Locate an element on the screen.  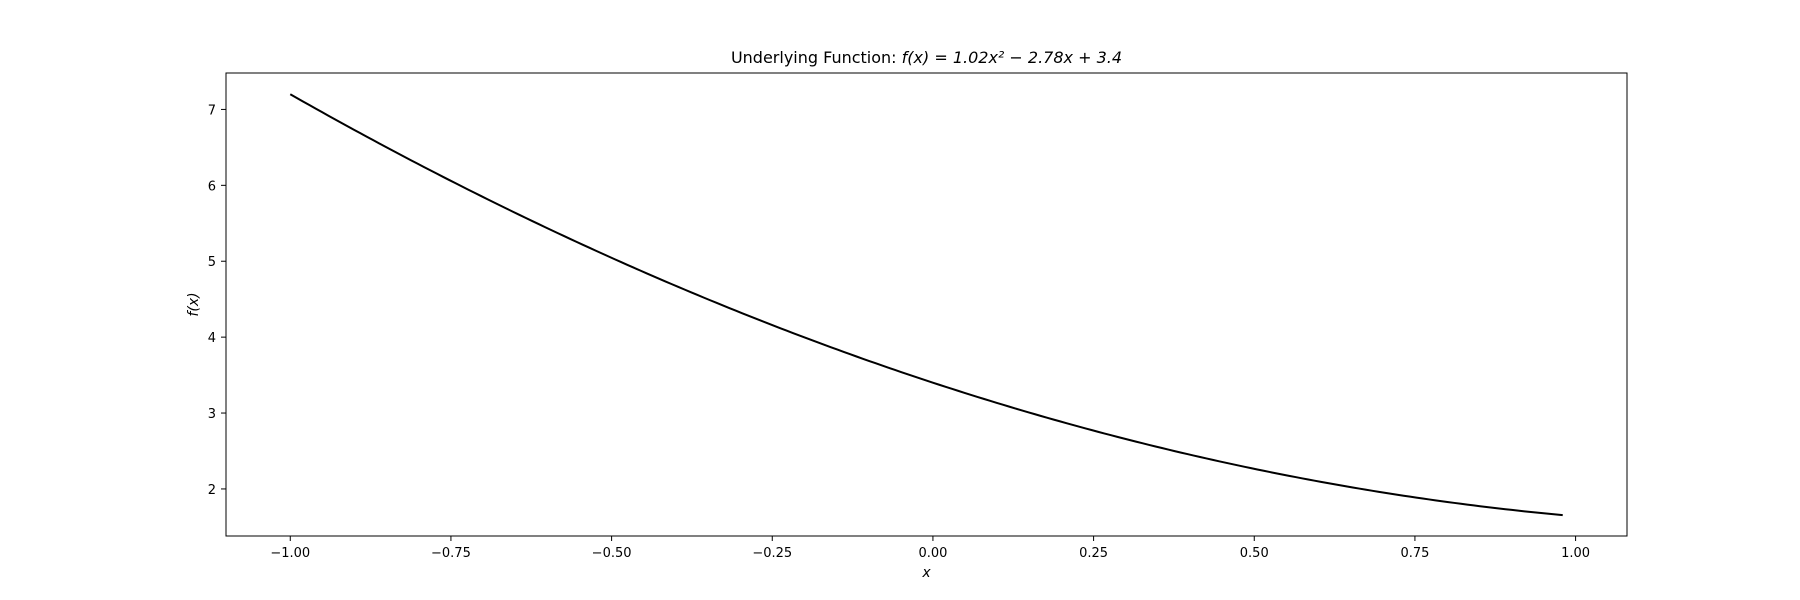
x-tick-label: −0.25 is located at coordinates (772, 553).